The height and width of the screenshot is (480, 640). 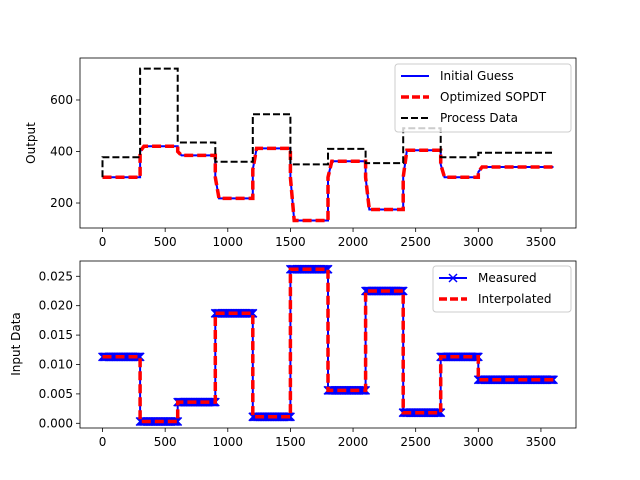 What do you see at coordinates (353, 442) in the screenshot?
I see `input-x-tick-label: 2000` at bounding box center [353, 442].